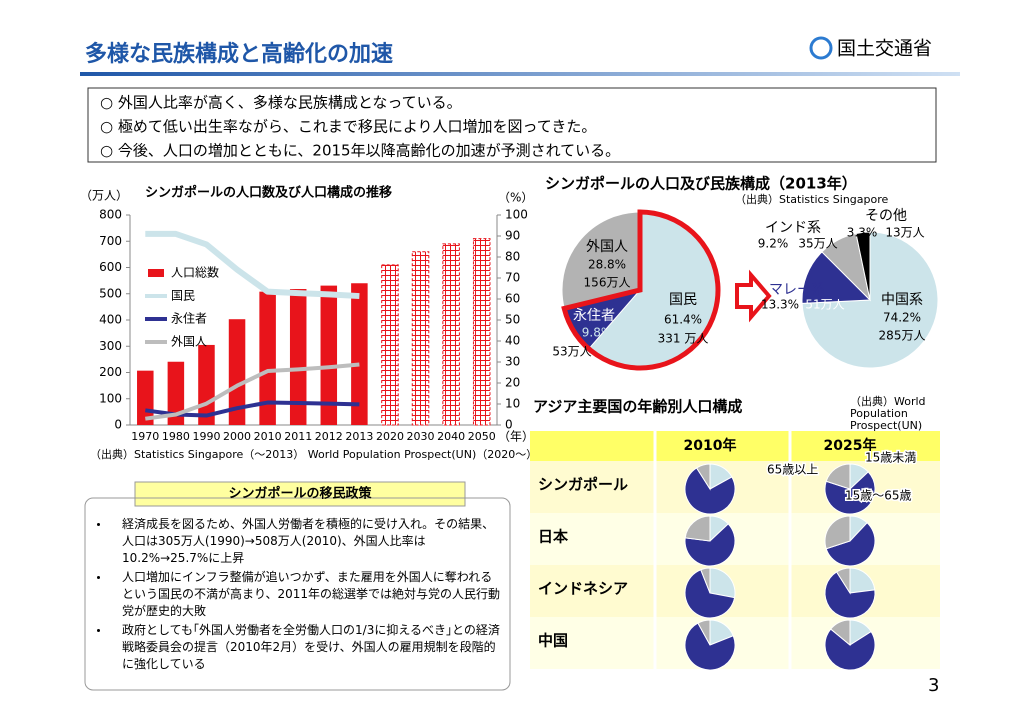  Describe the element at coordinates (512, 299) in the screenshot. I see `y2-tick-label: 60` at that location.